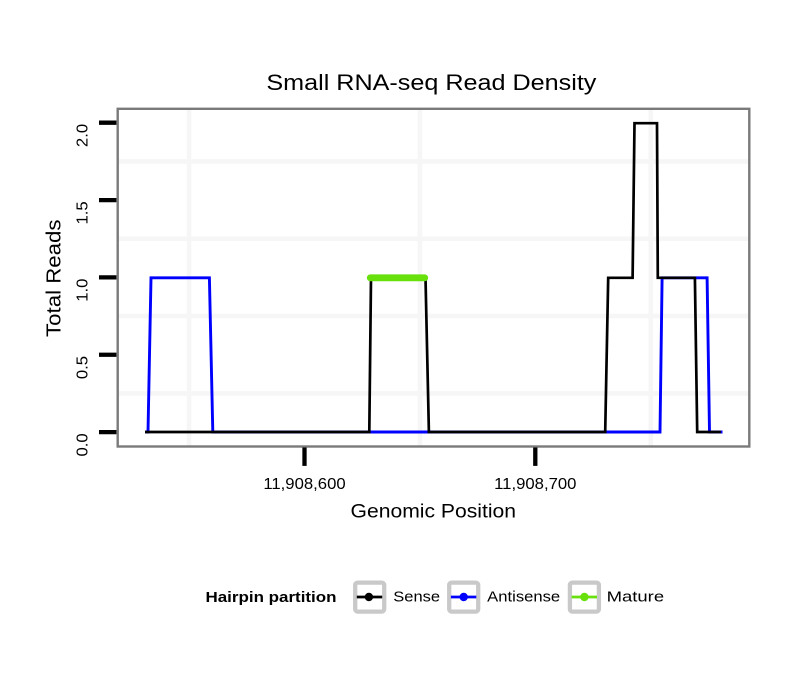 This screenshot has height=690, width=810. What do you see at coordinates (83, 135) in the screenshot?
I see `svg-text: 2.0` at bounding box center [83, 135].